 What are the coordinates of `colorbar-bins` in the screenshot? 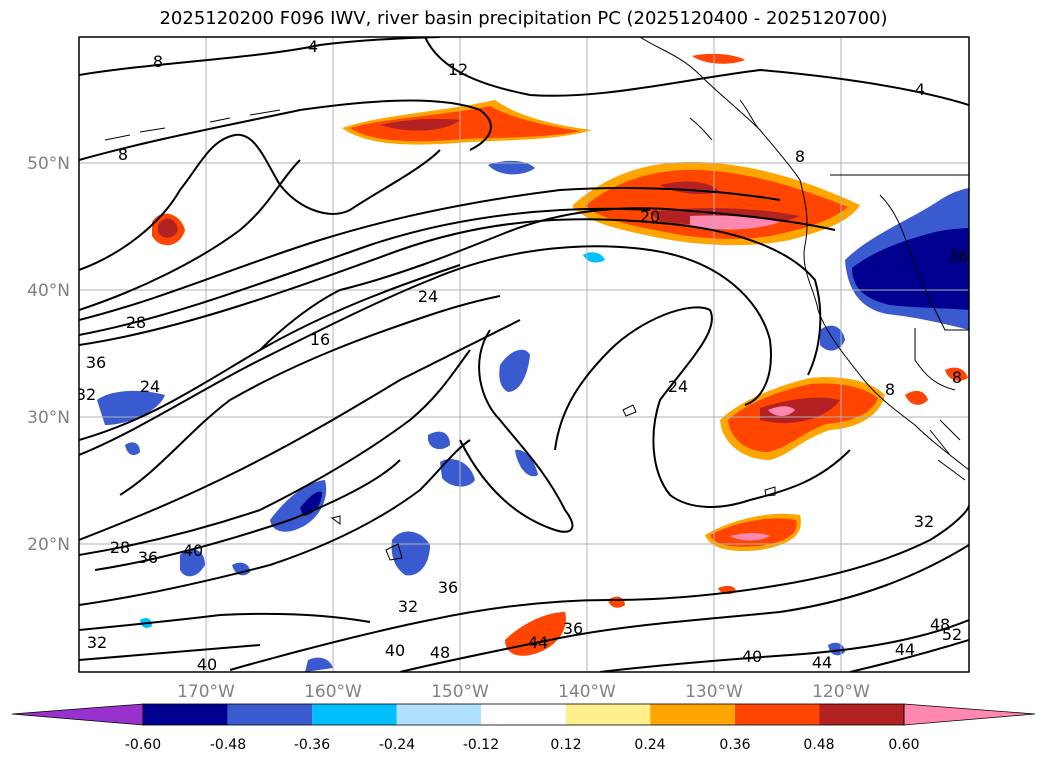 It's located at (523, 714).